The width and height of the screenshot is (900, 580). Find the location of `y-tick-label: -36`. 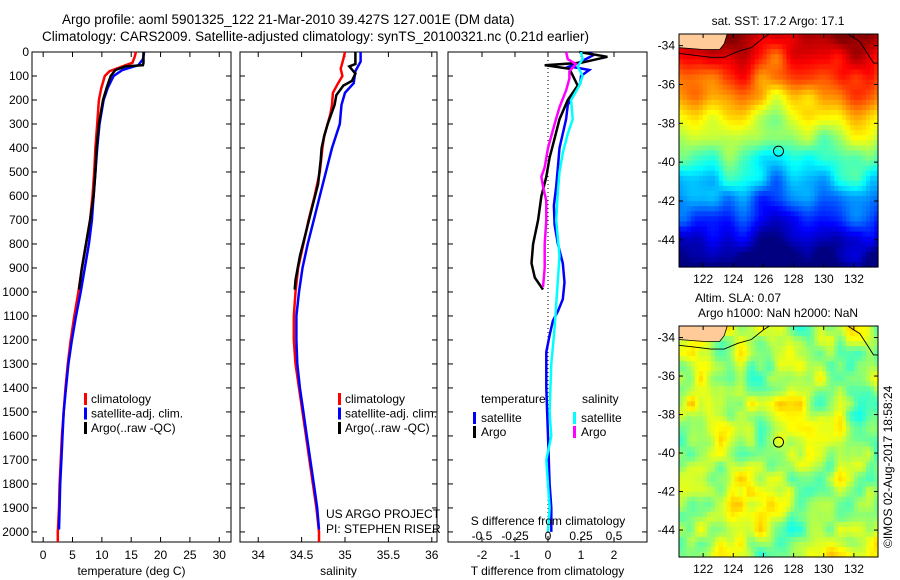

y-tick-label: -36 is located at coordinates (667, 84).